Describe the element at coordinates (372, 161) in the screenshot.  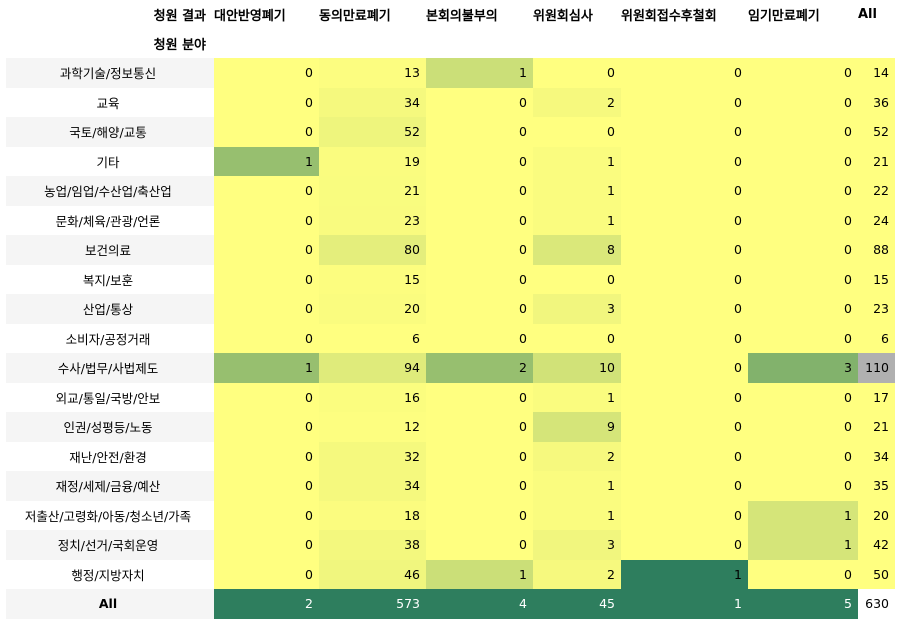
I see `cell-value: 19` at that location.